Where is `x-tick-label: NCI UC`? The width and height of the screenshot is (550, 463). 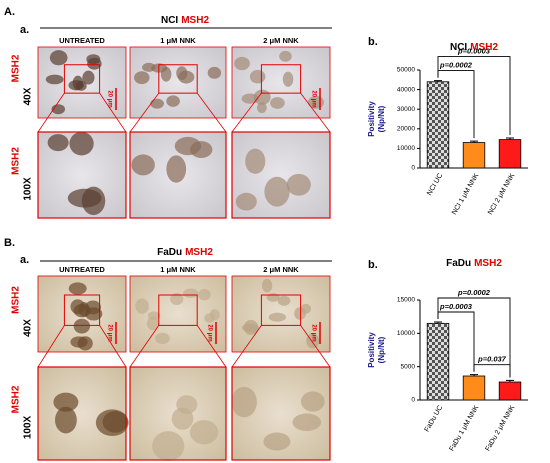
x-tick-label: NCI UC is located at coordinates (435, 184).